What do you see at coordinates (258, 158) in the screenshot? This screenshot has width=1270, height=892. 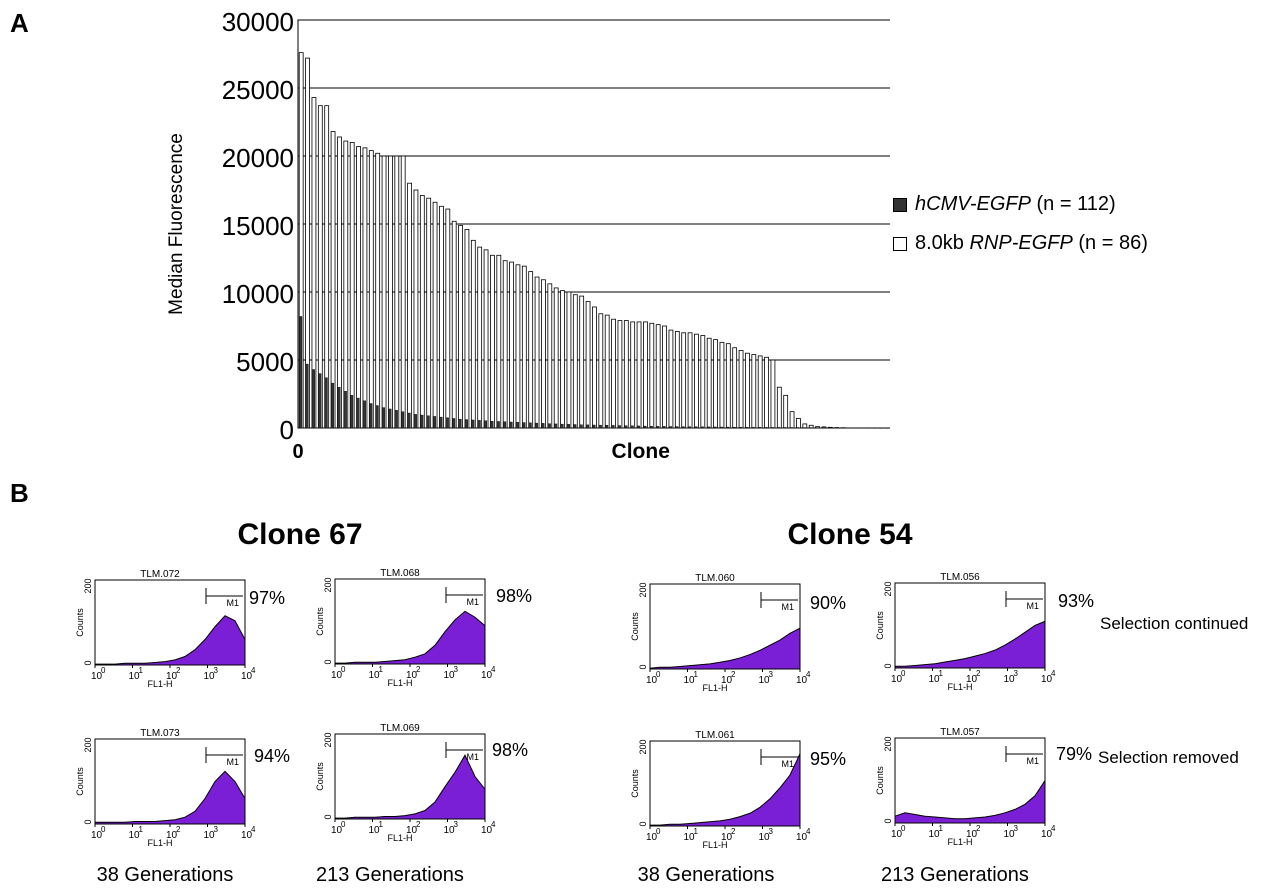 I see `y-tick-label: 20000` at bounding box center [258, 158].